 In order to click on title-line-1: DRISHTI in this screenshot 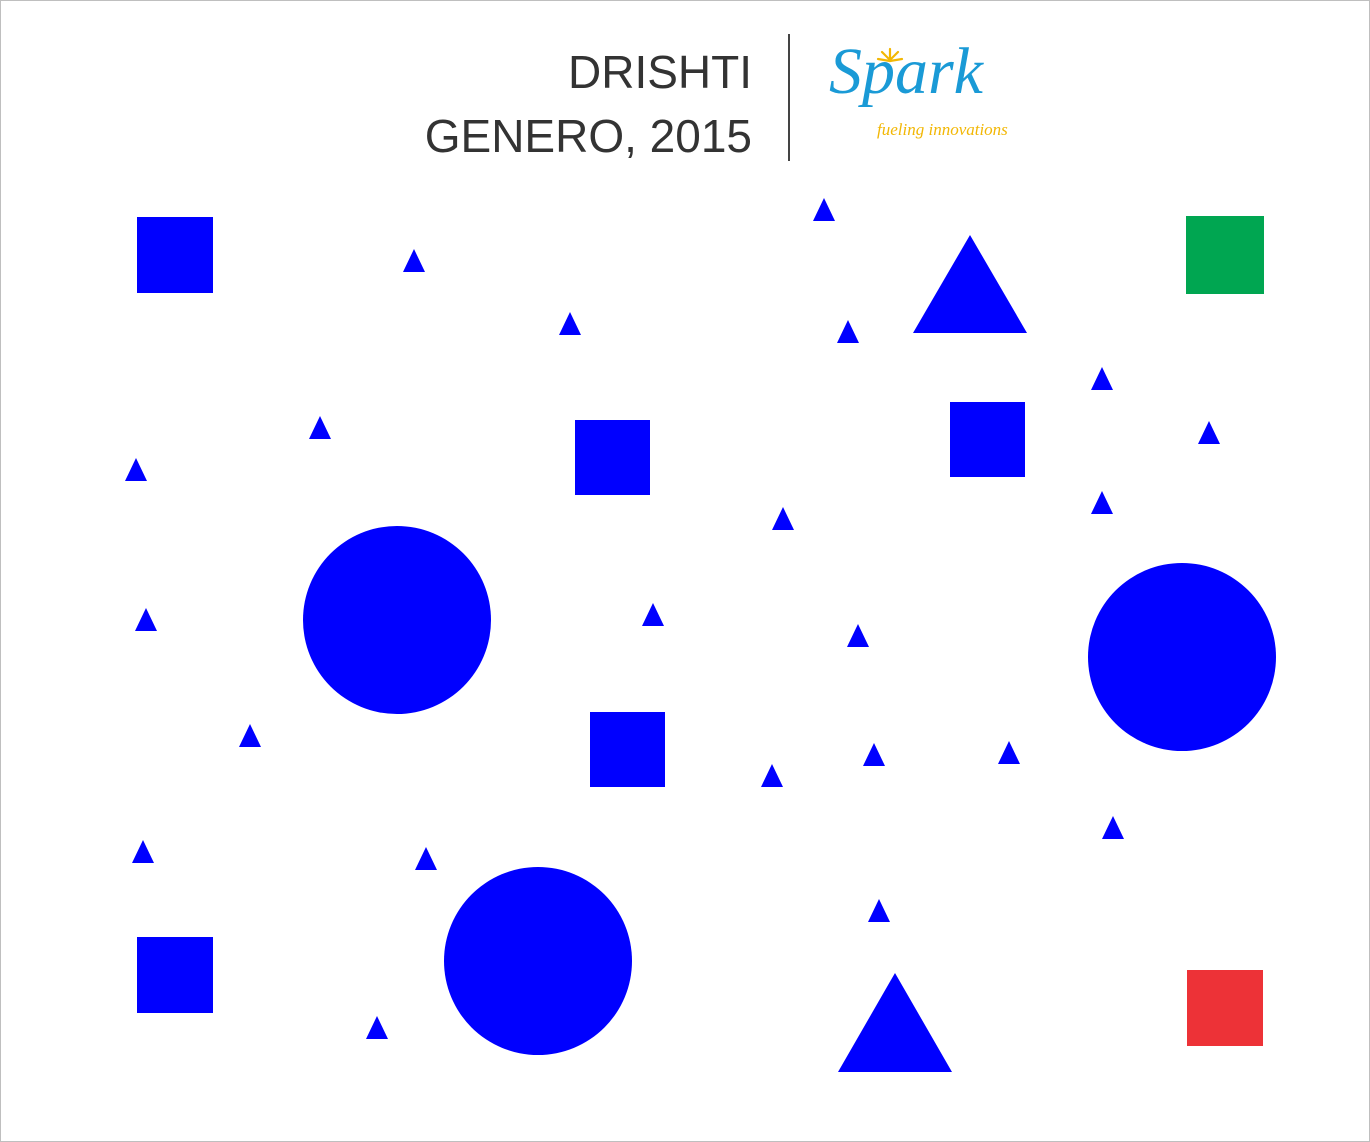, I will do `click(660, 72)`.